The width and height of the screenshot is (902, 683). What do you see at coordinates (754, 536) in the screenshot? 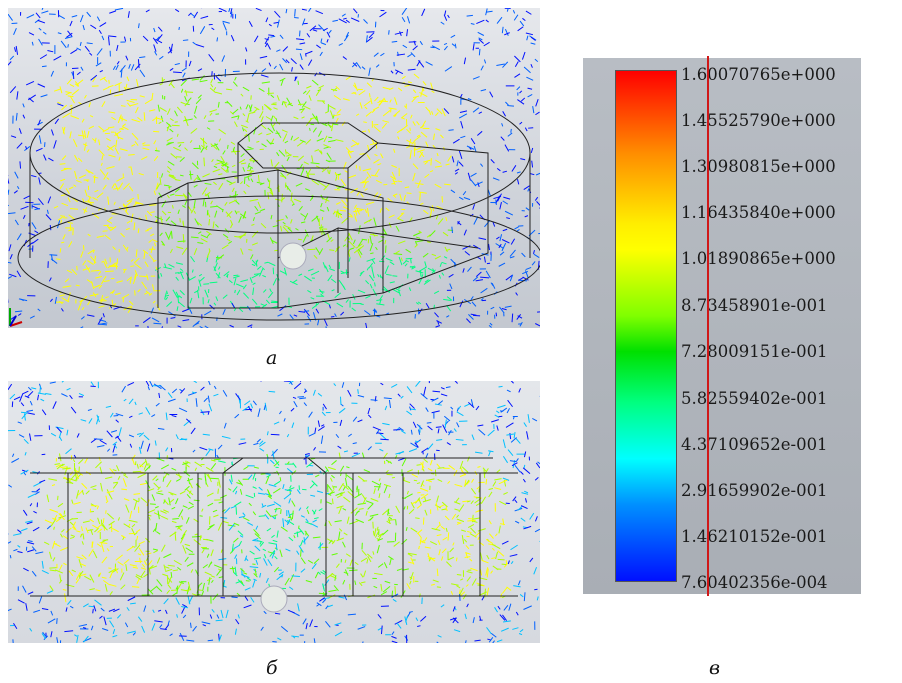
I see `legend-label: 1.46210152e-001` at bounding box center [754, 536].